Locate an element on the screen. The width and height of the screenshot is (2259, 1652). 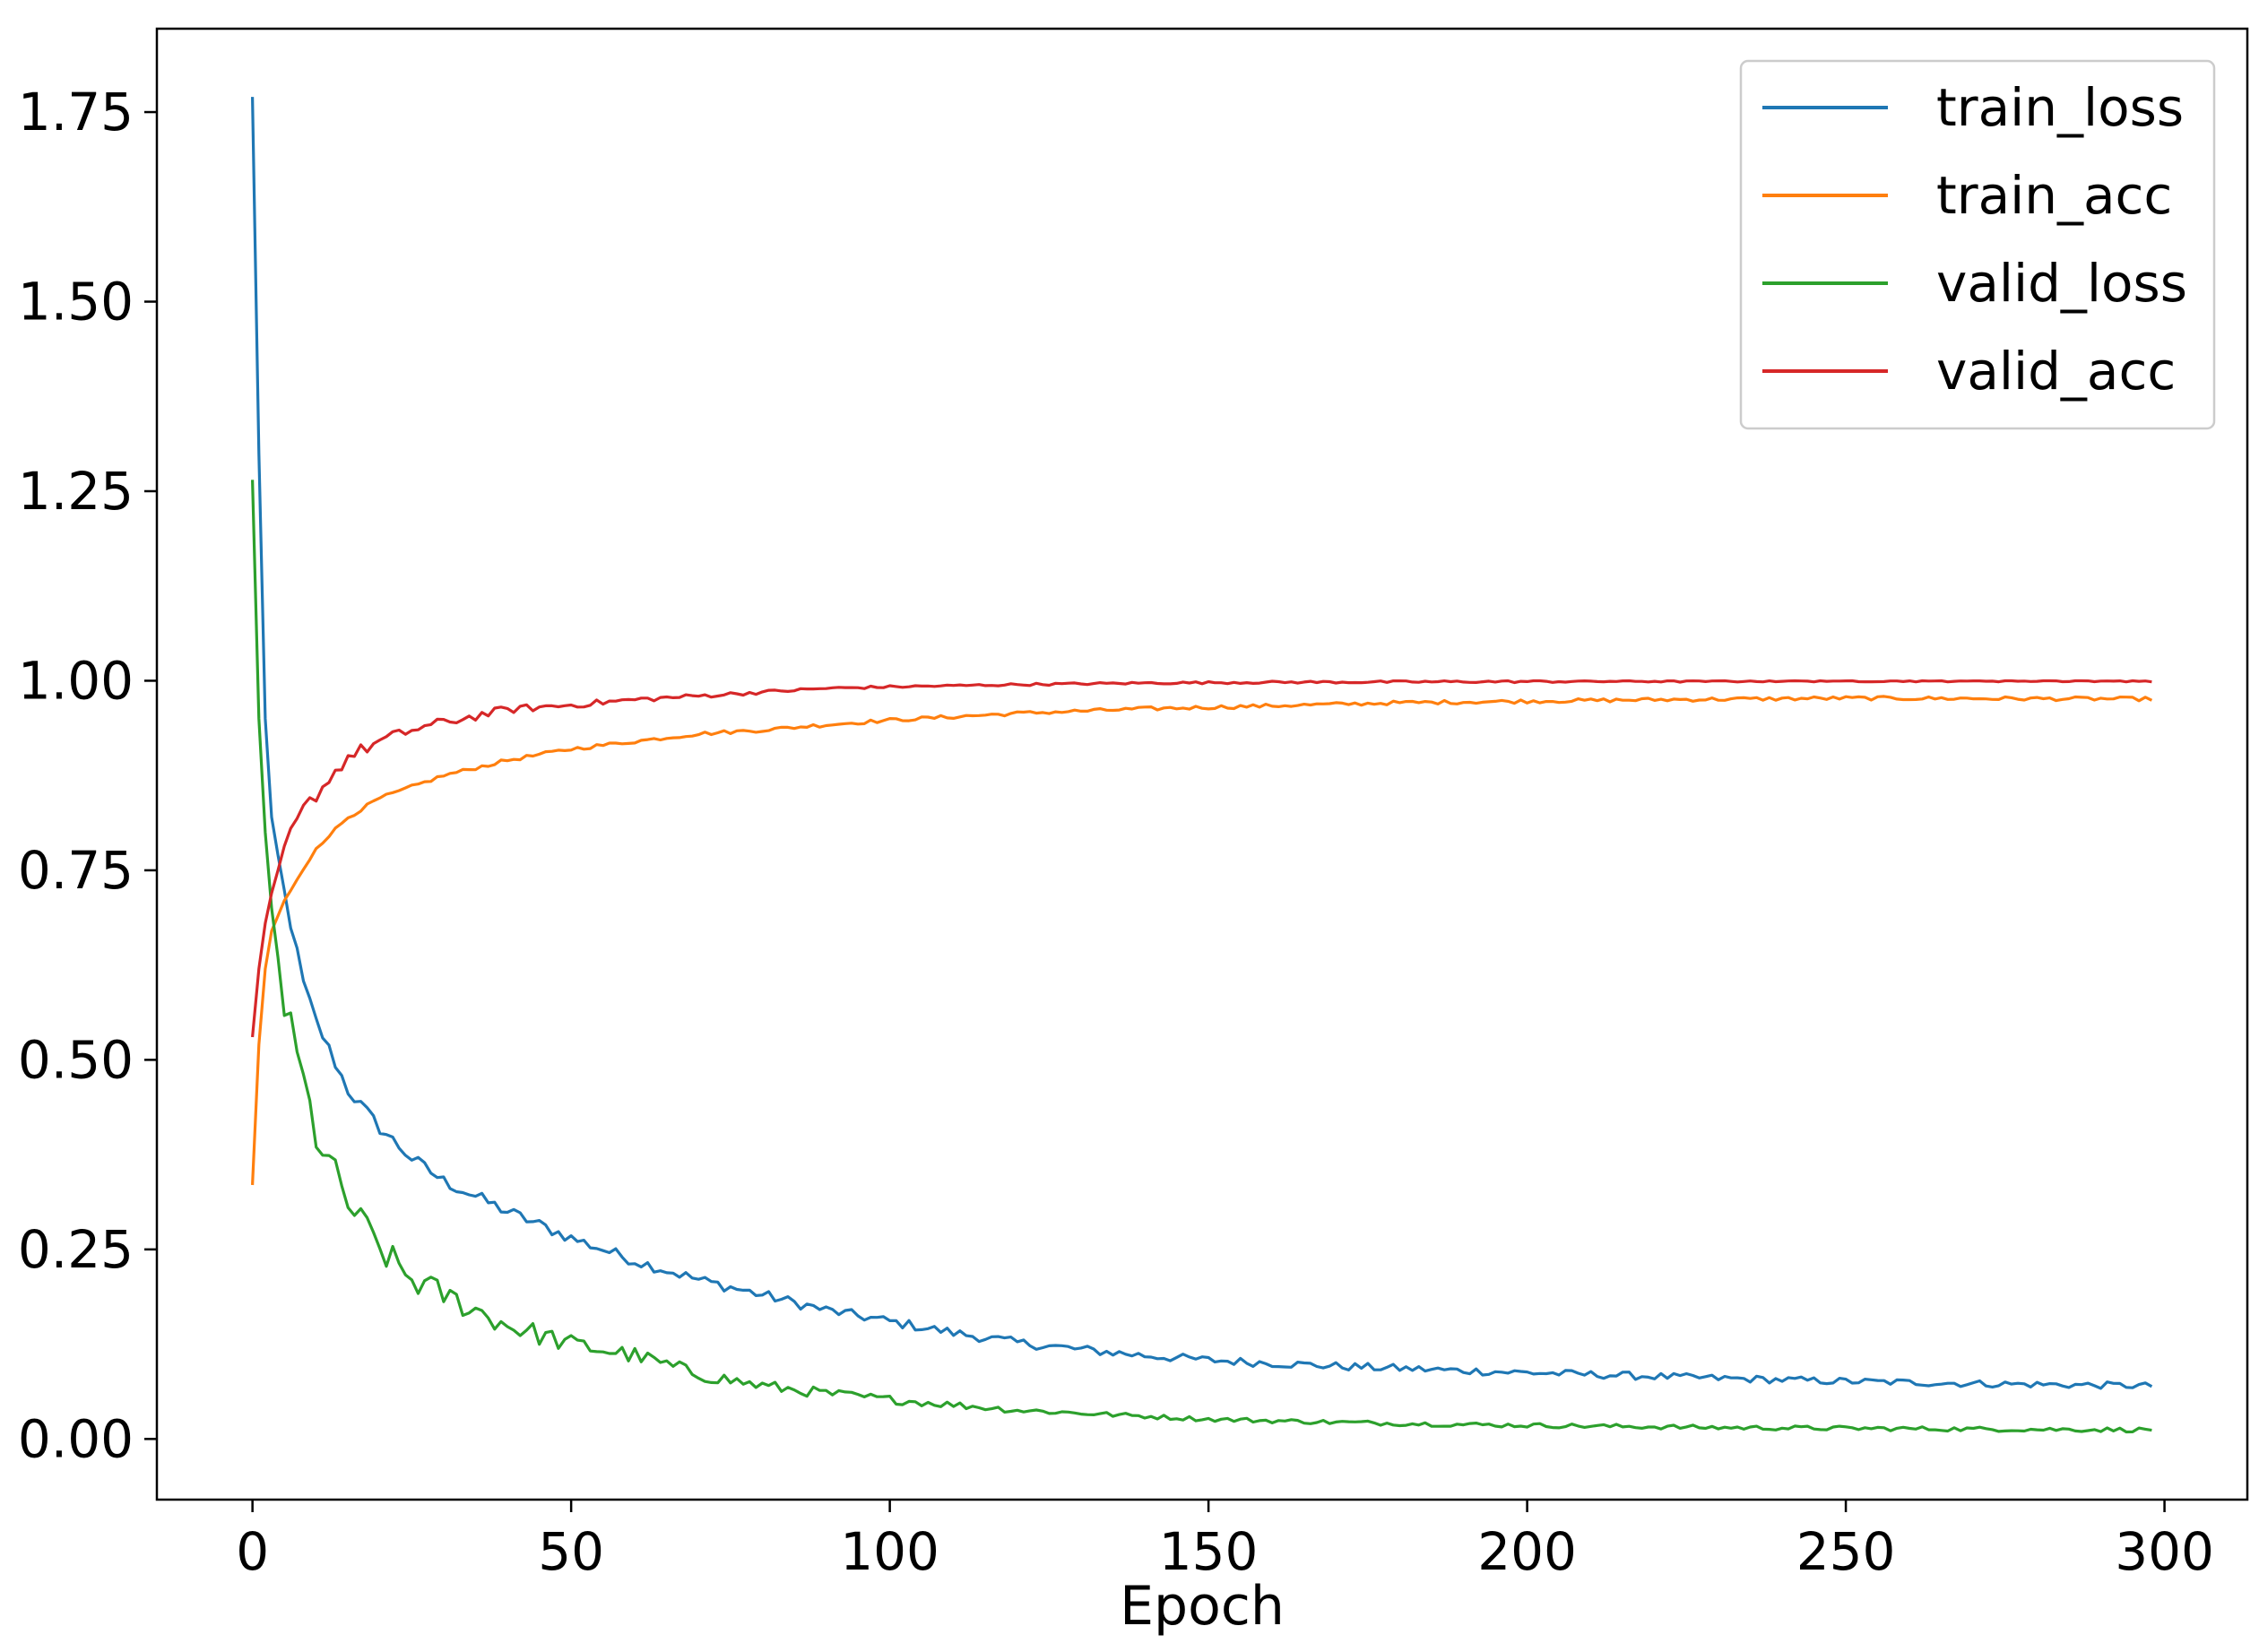
legend-frame is located at coordinates (1977, 244).